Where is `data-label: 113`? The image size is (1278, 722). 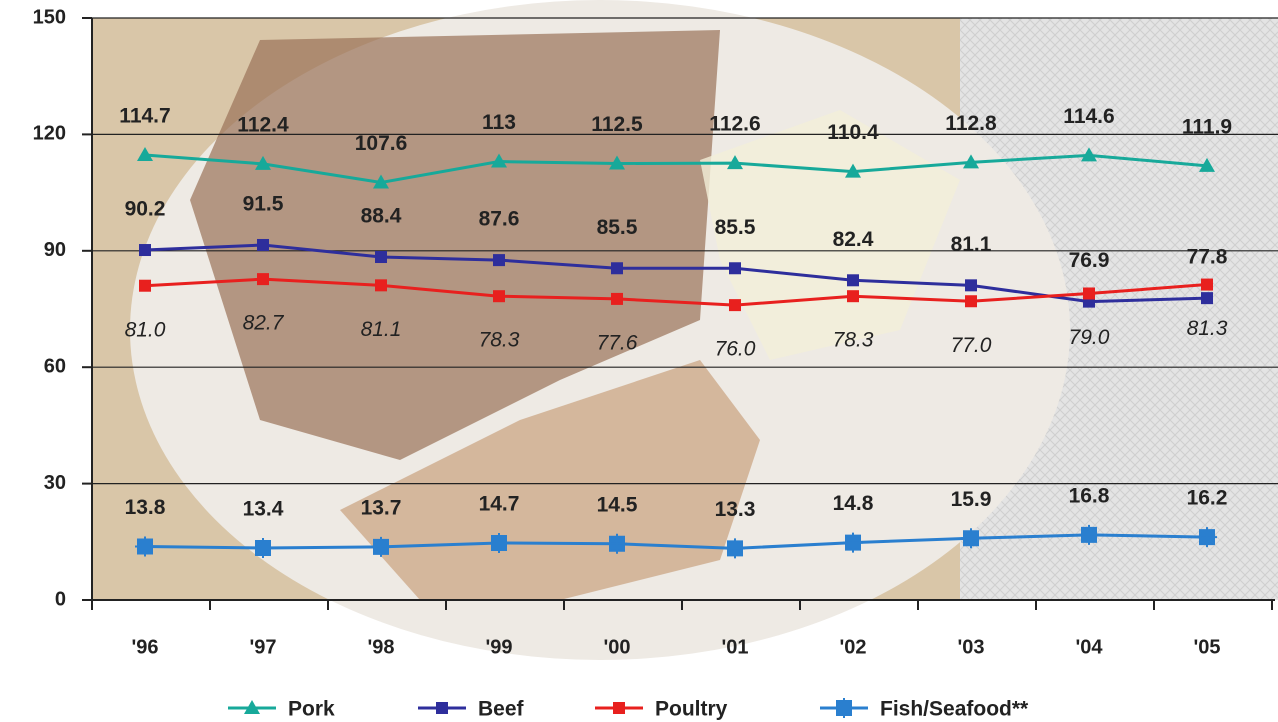 data-label: 113 is located at coordinates (499, 122).